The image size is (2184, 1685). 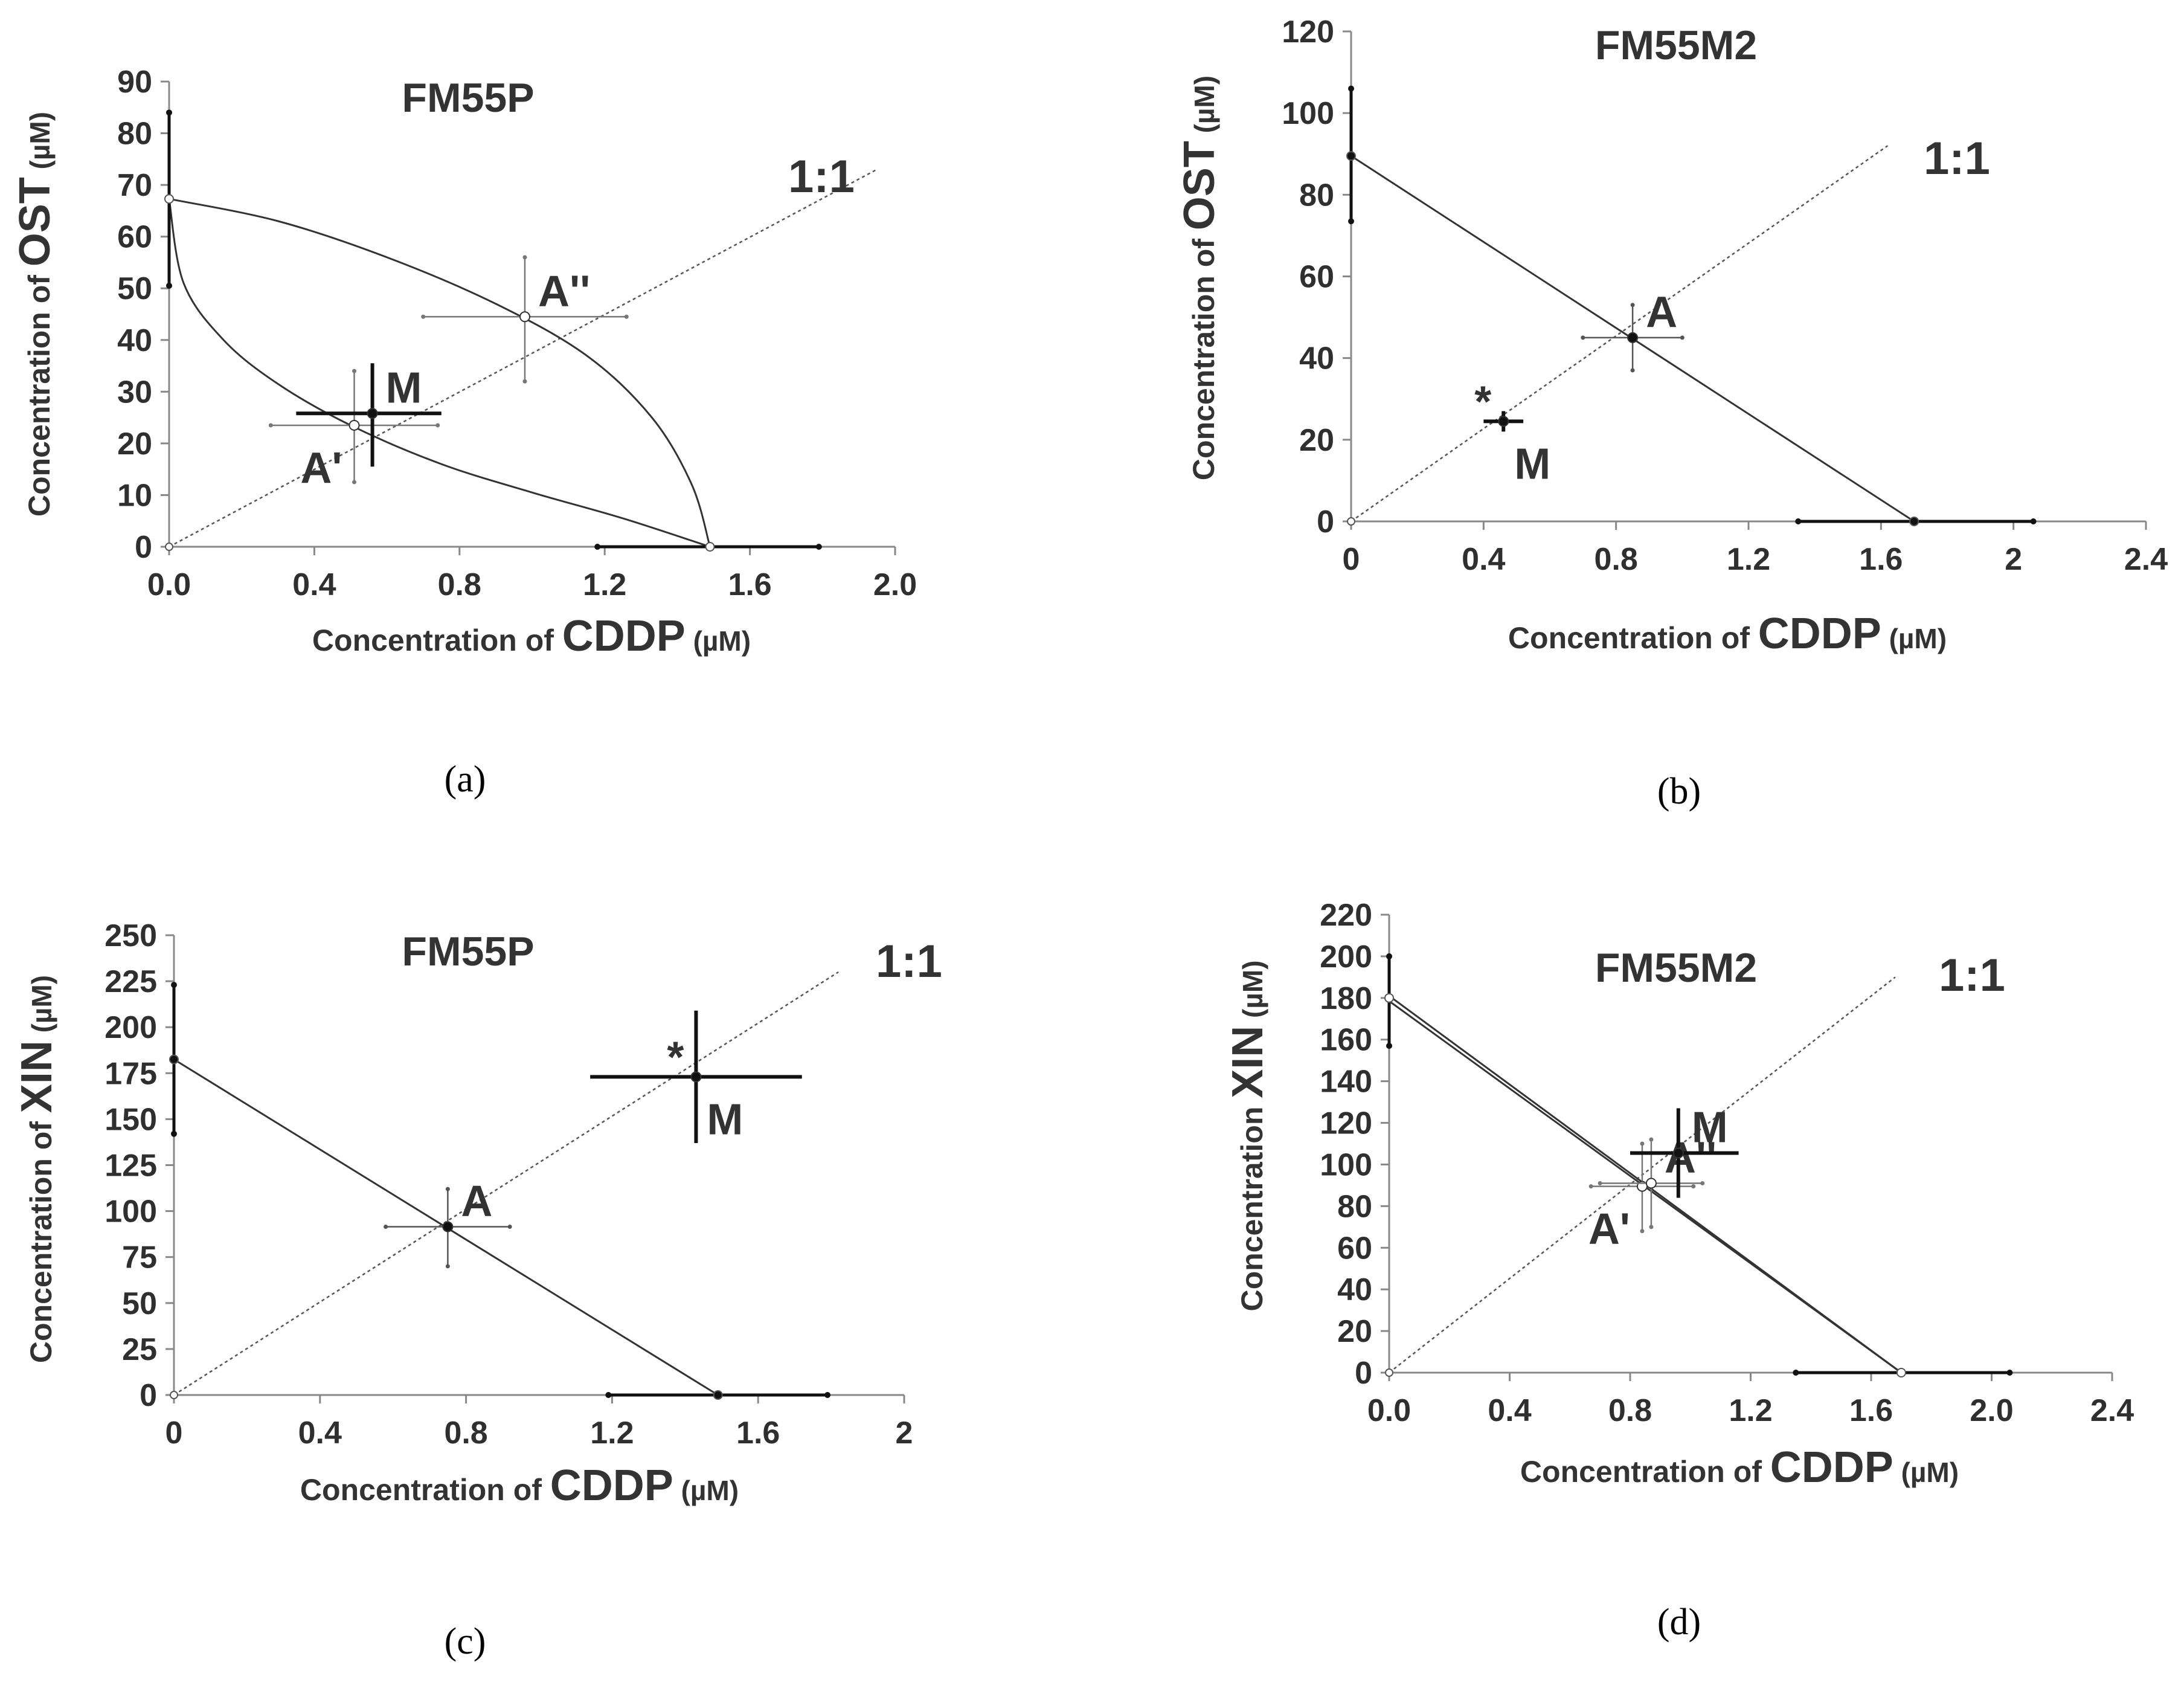 What do you see at coordinates (1308, 32) in the screenshot?
I see `y-tick-label: 120` at bounding box center [1308, 32].